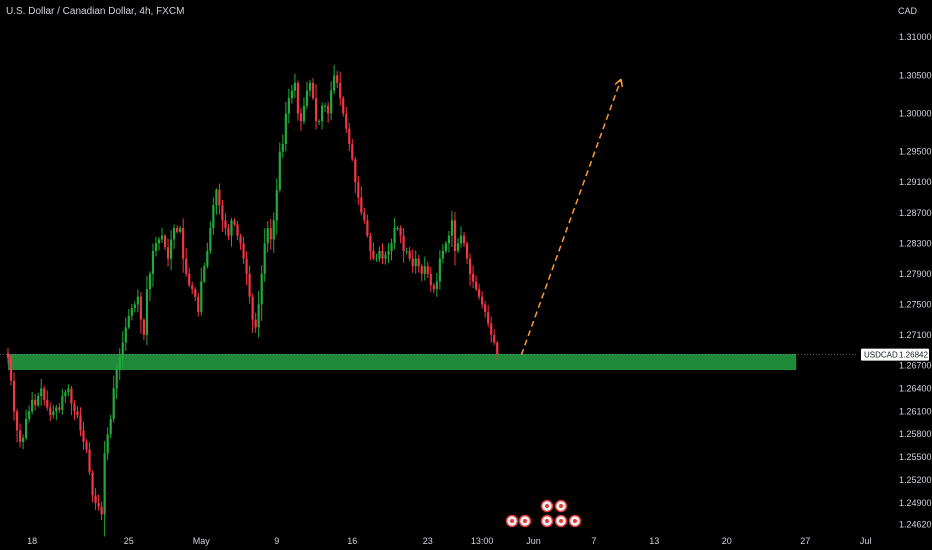  I want to click on y-tick-label: 1.29500, so click(915, 152).